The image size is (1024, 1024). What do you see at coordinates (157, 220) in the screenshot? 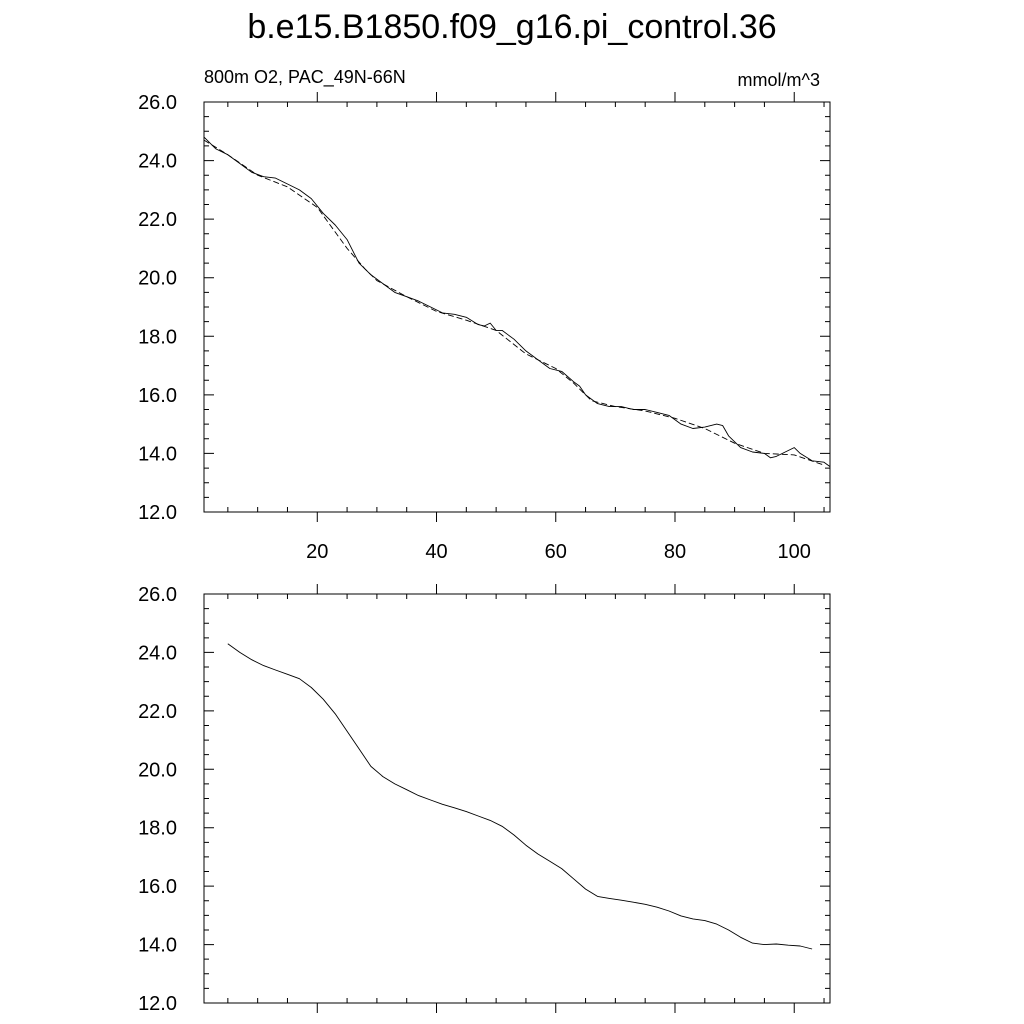
I see `top-panel-y-tick-label: 22.0` at bounding box center [157, 220].